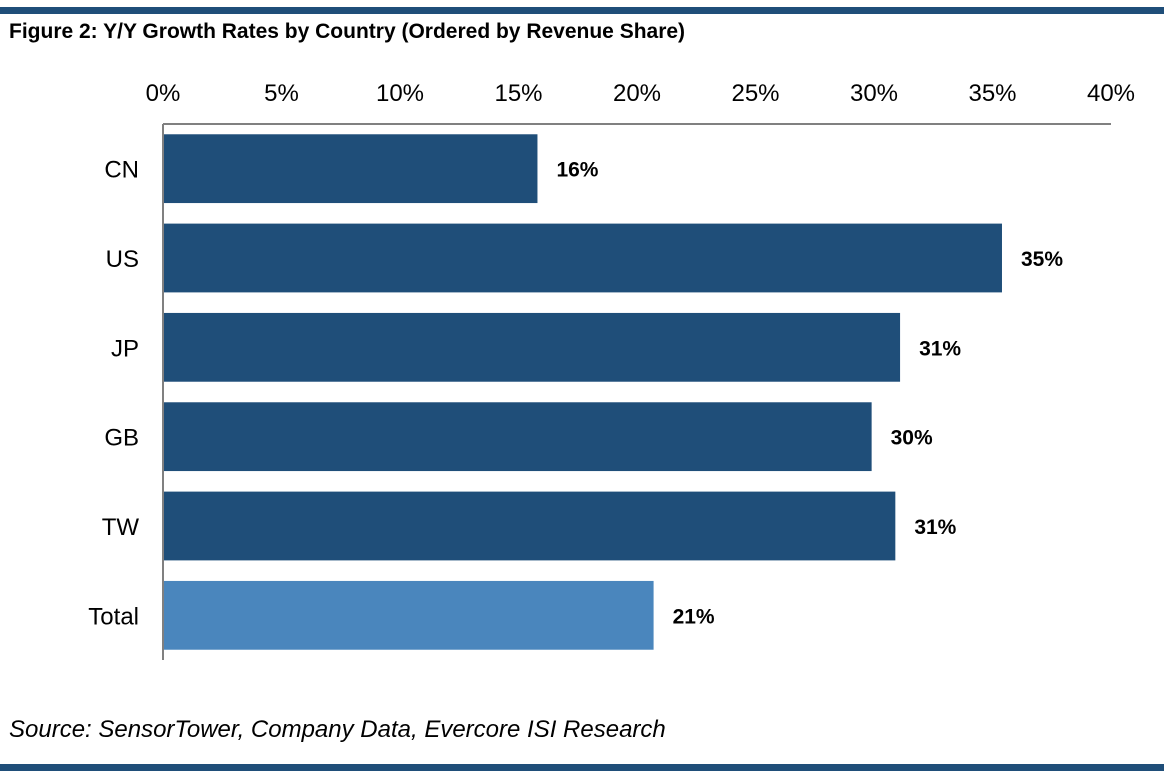  I want to click on category-label-jp: JP, so click(125, 348).